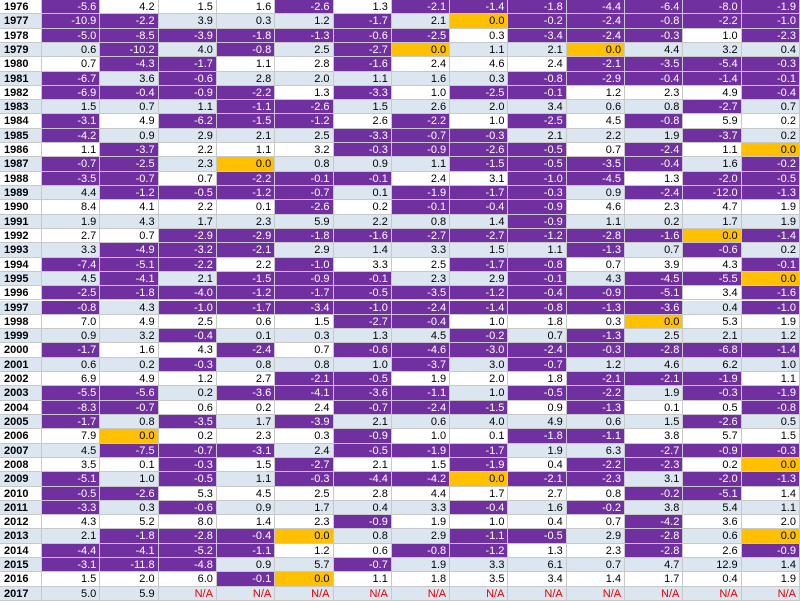 The image size is (800, 601). Describe the element at coordinates (596, 365) in the screenshot. I see `value-cell: 1.2` at that location.